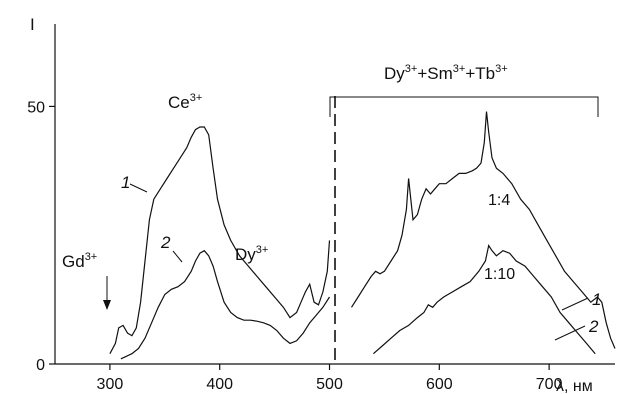  What do you see at coordinates (219, 384) in the screenshot?
I see `x-tick-label: 400` at bounding box center [219, 384].